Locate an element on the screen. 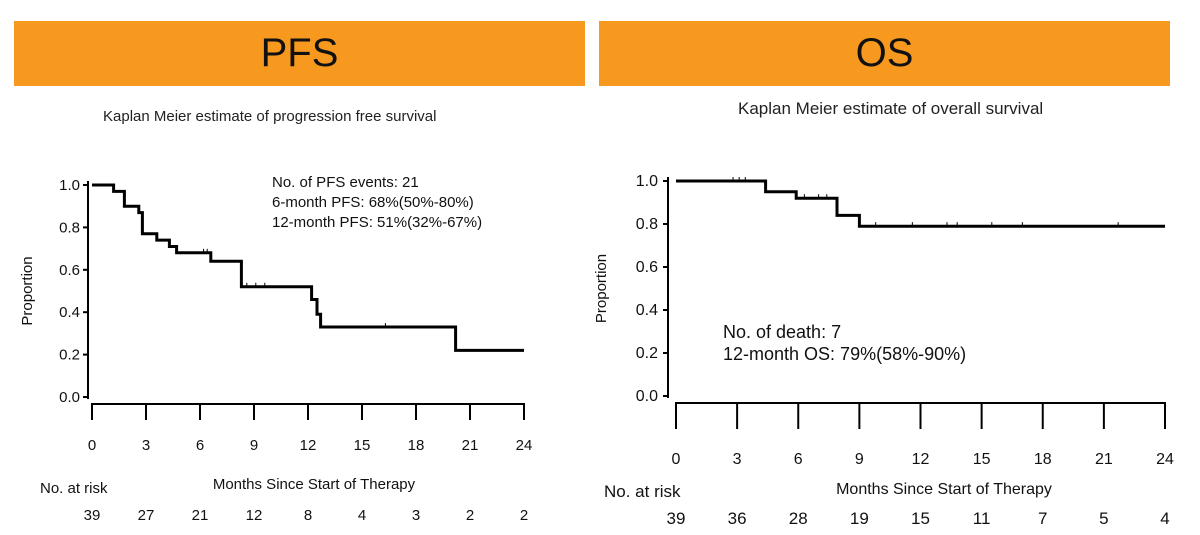 This screenshot has height=535, width=1200. pfs-at-risk-count: 12 is located at coordinates (254, 515).